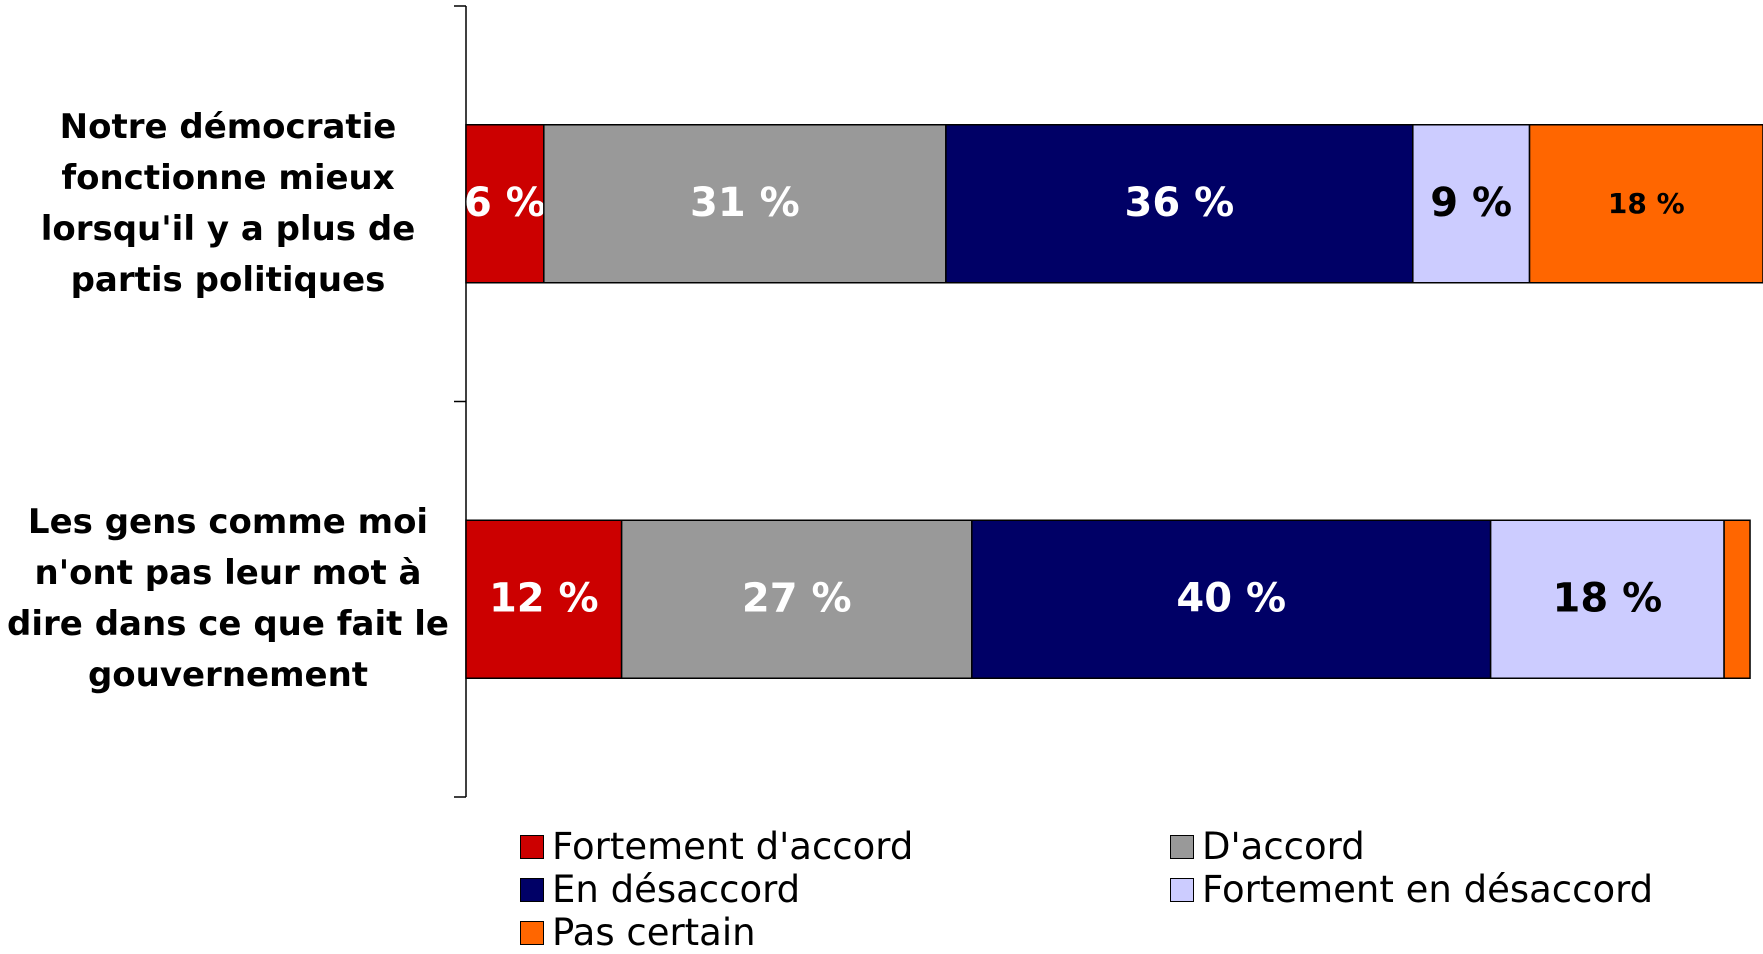 The height and width of the screenshot is (954, 1763). I want to click on data-label: 36 %, so click(1180, 203).